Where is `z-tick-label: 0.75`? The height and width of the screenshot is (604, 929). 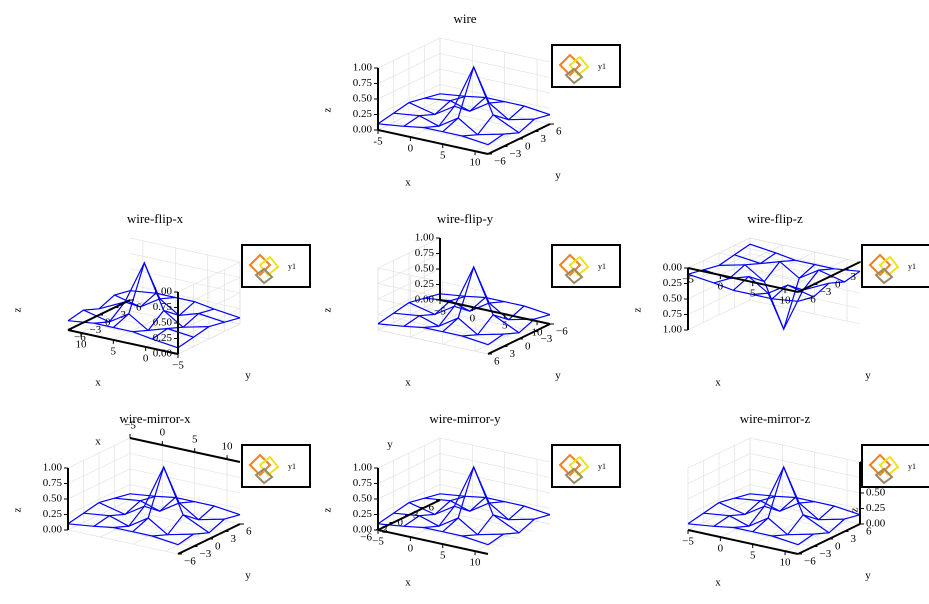
z-tick-label: 0.75 is located at coordinates (363, 83).